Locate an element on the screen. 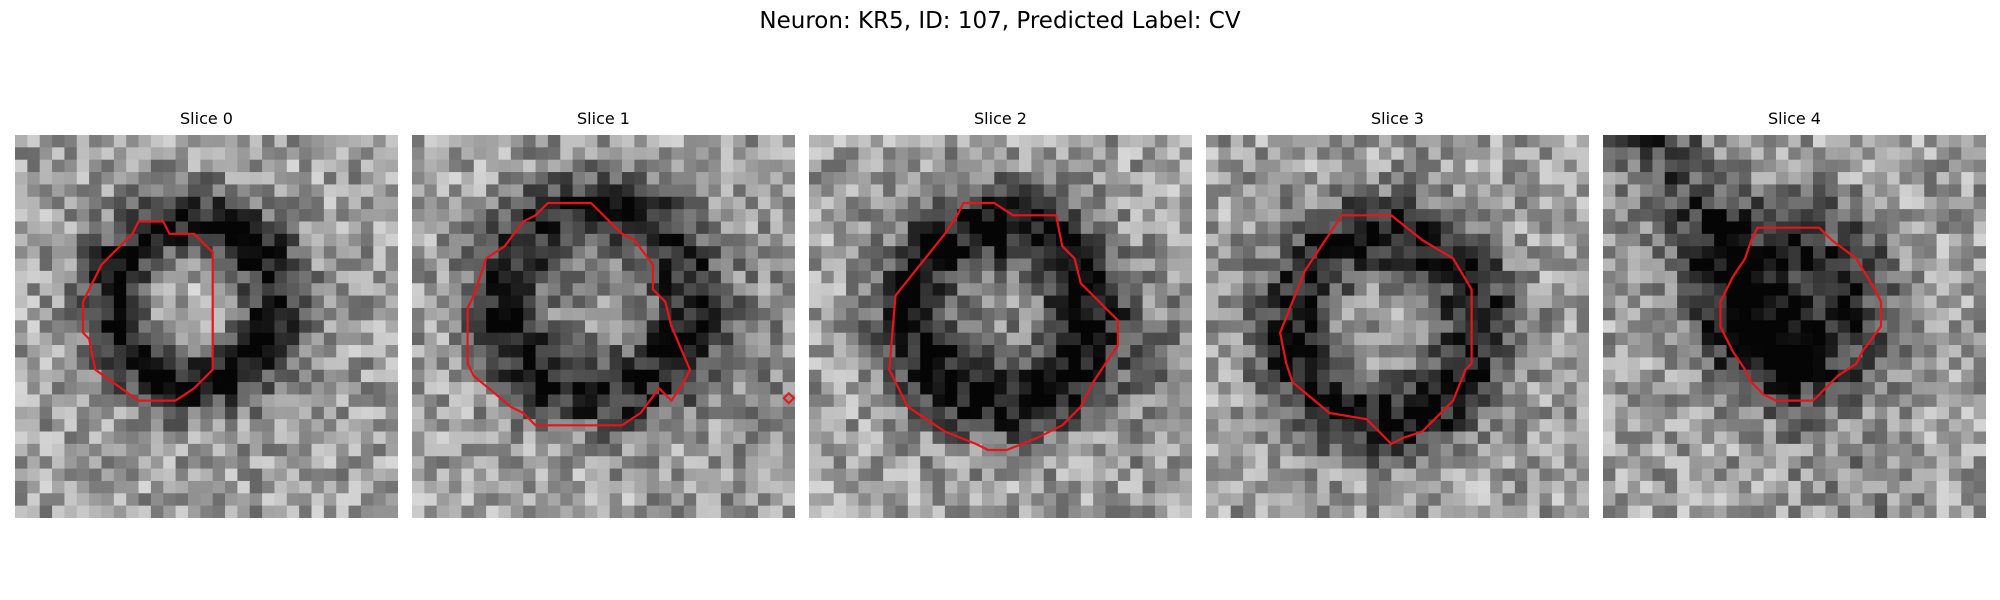 Image resolution: width=2000 pixels, height=600 pixels. slice-panel: Slice 2 is located at coordinates (1000, 313).